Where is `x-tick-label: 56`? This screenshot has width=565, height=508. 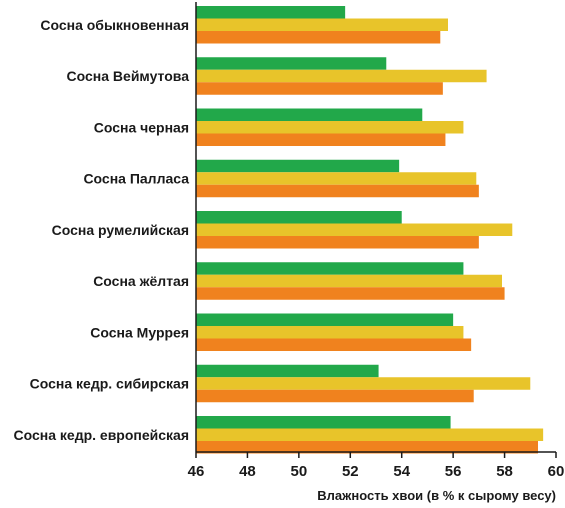 x-tick-label: 56 is located at coordinates (453, 471).